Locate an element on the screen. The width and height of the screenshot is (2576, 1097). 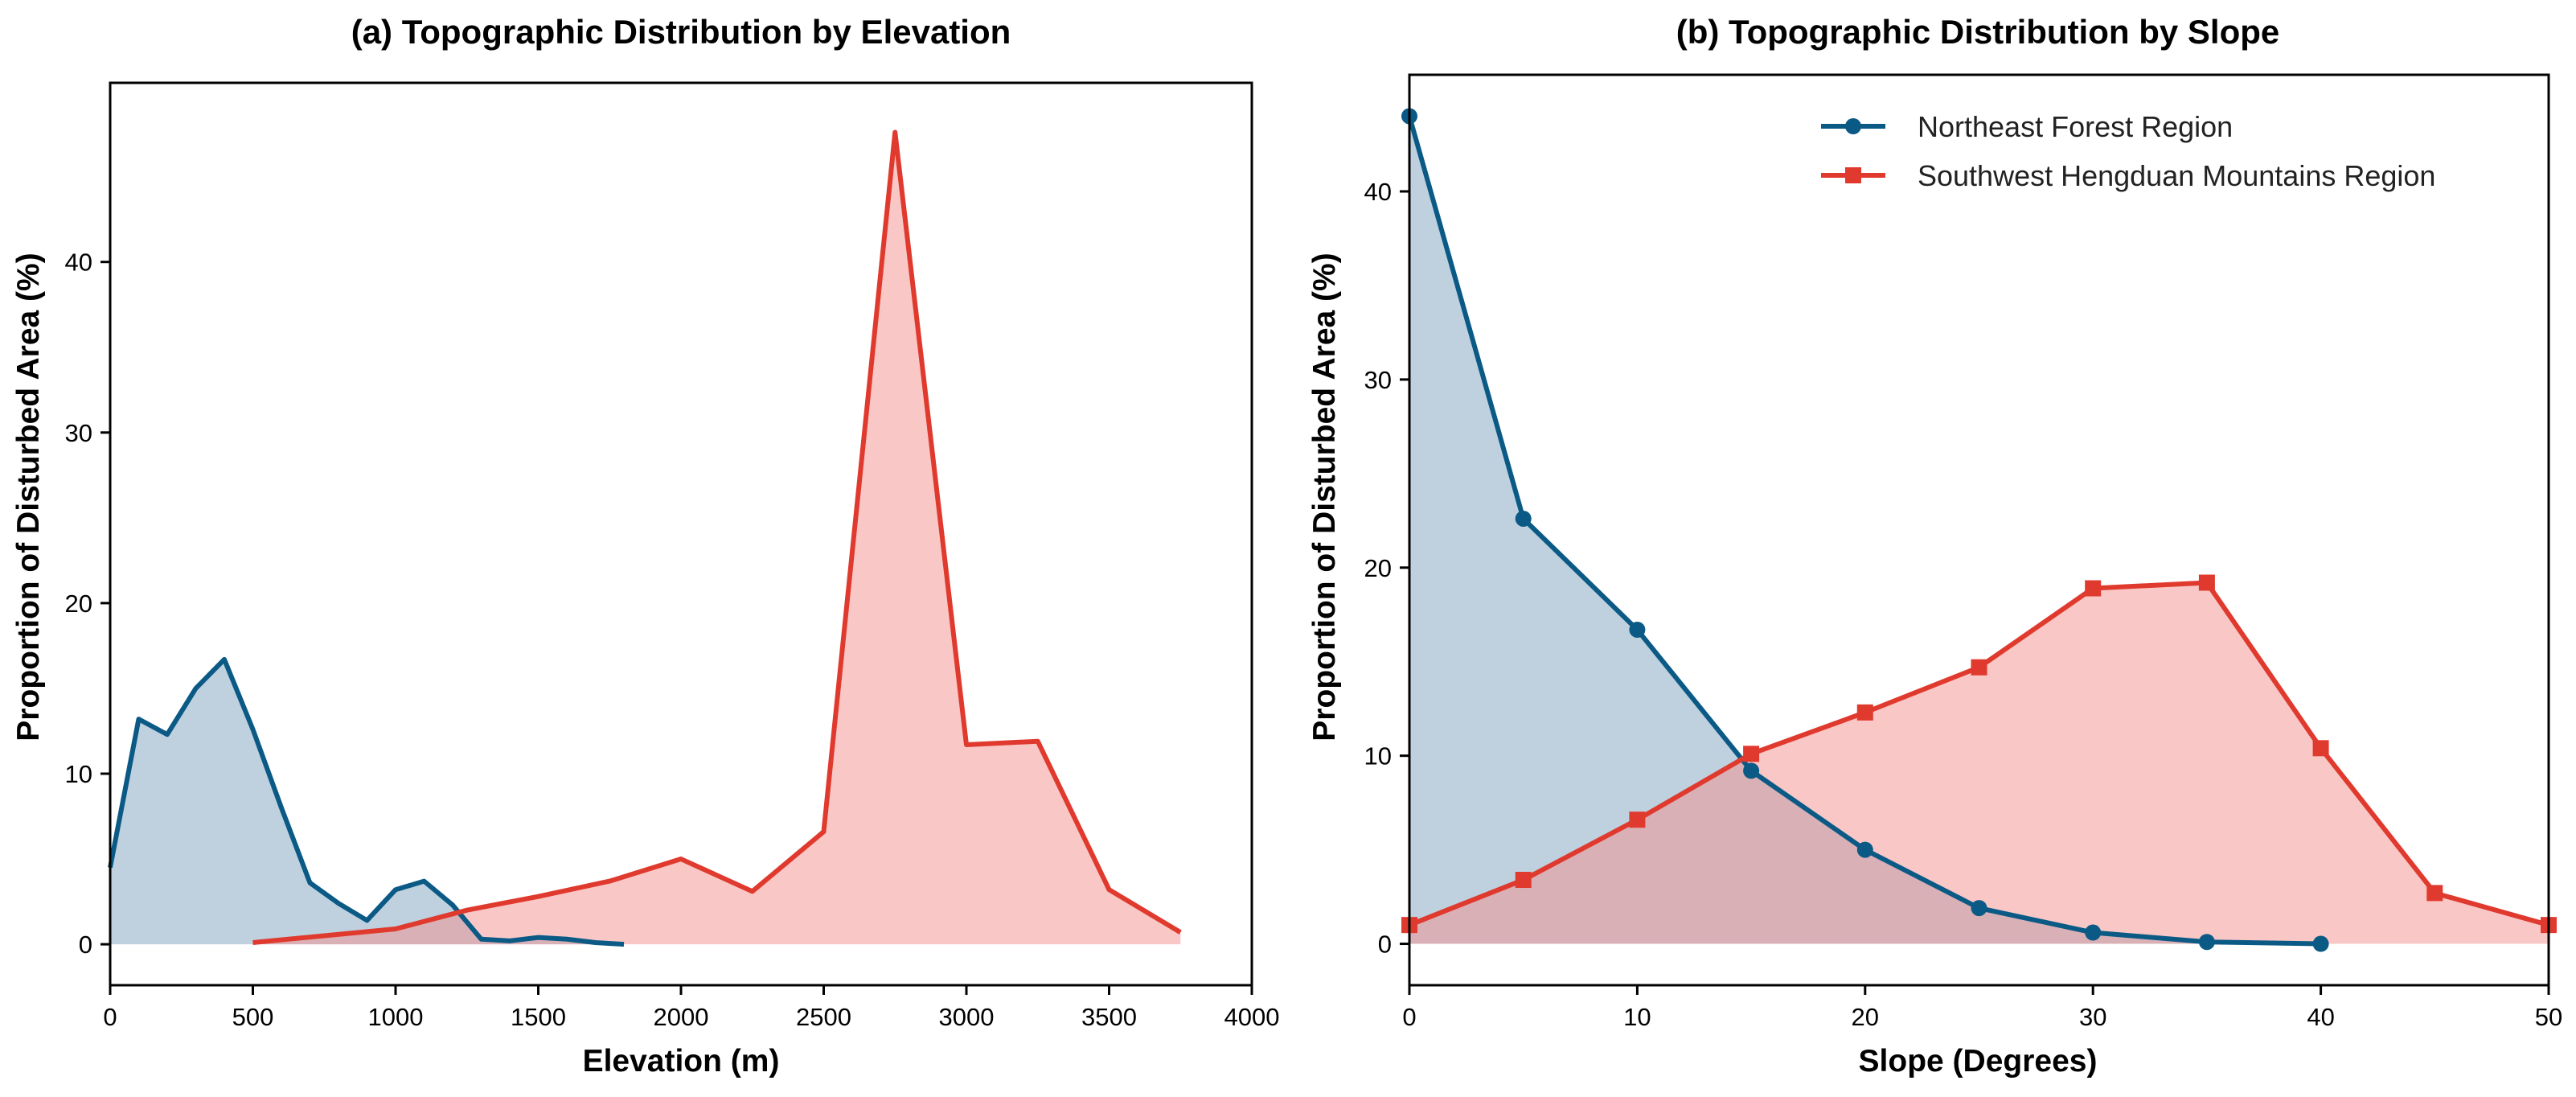
panel-a-xtick-label-0: 0 is located at coordinates (110, 1017).